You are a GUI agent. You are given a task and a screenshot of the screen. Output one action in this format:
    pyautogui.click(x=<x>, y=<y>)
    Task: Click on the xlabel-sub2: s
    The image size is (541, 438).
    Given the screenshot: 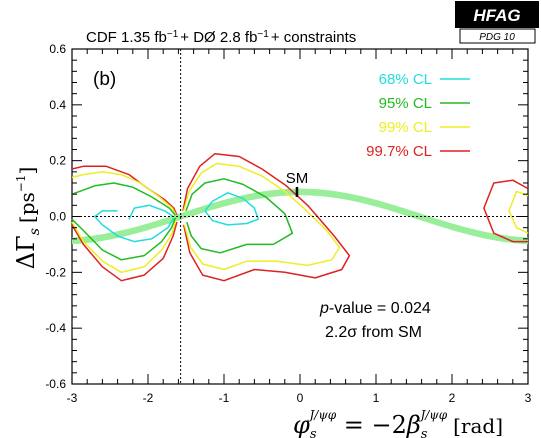 What is the action you would take?
    pyautogui.click(x=424, y=432)
    